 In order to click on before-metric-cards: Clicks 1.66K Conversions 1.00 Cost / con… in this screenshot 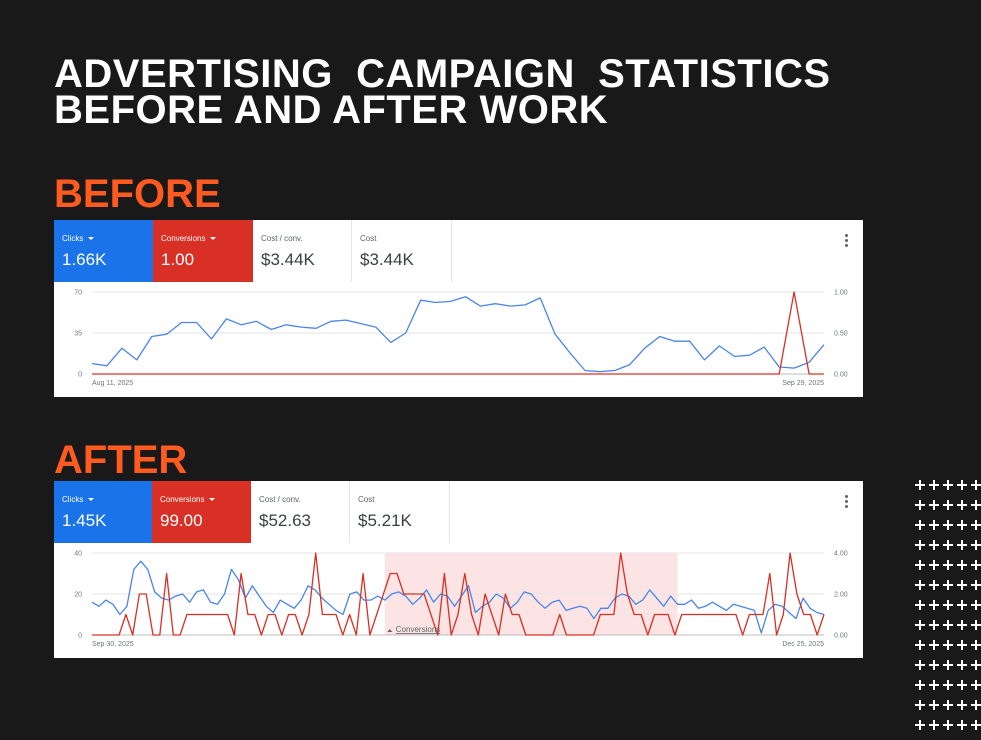, I will do `click(458, 251)`.